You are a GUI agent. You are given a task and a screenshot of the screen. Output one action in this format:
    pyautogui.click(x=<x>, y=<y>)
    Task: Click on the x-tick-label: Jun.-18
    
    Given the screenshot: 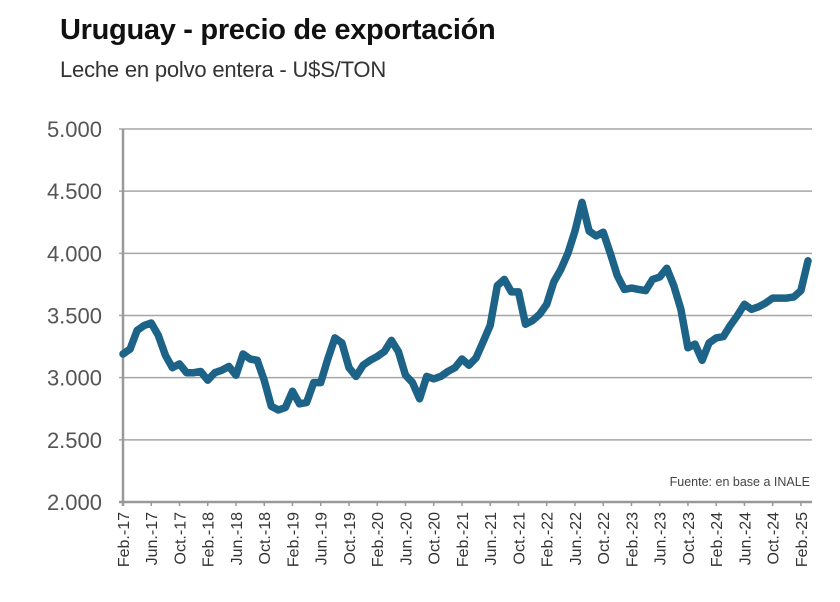 What is the action you would take?
    pyautogui.click(x=237, y=538)
    